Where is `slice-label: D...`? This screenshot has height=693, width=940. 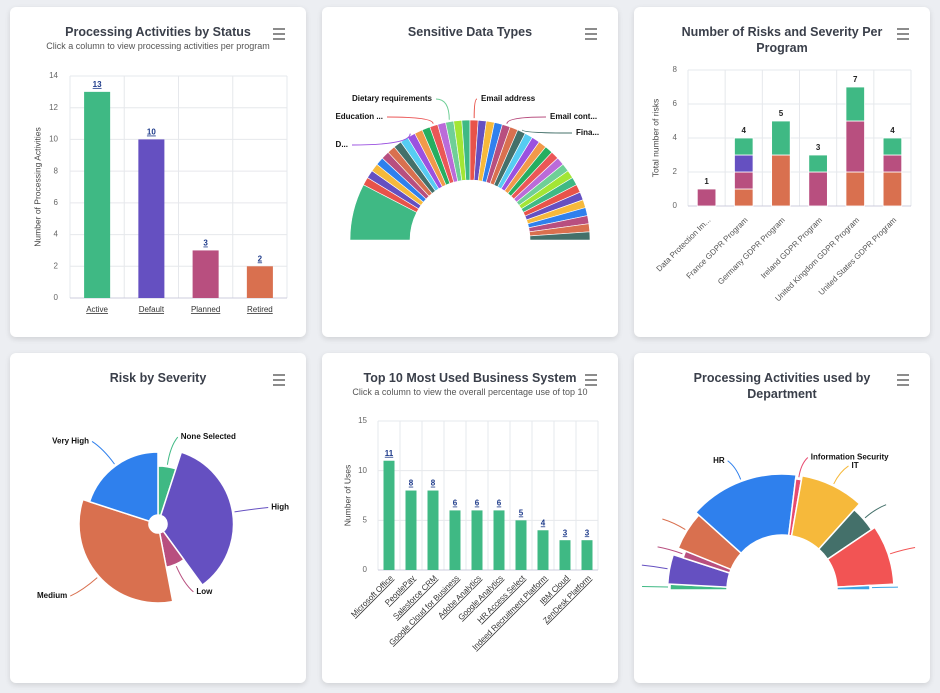 slice-label: D... is located at coordinates (342, 144).